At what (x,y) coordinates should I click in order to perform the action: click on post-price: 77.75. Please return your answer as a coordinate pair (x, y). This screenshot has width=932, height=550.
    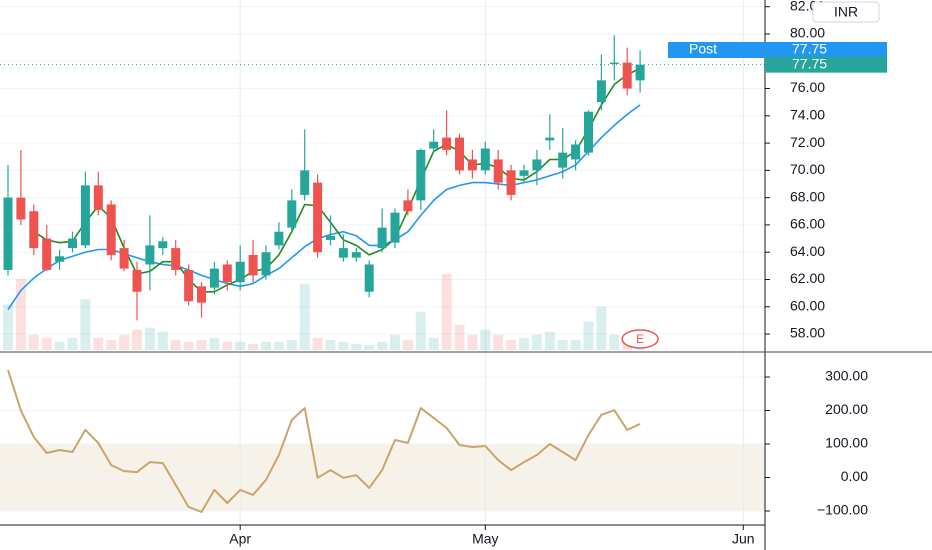
    Looking at the image, I should click on (809, 49).